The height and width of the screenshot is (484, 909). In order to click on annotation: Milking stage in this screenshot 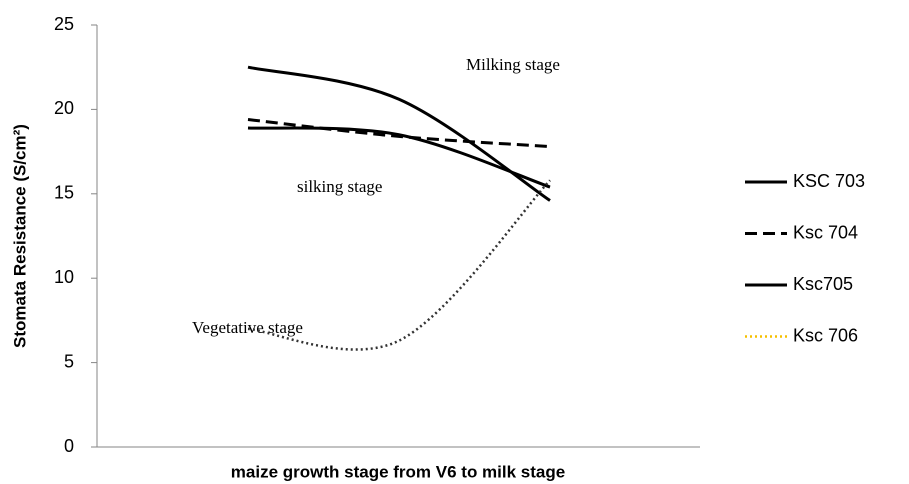, I will do `click(513, 64)`.